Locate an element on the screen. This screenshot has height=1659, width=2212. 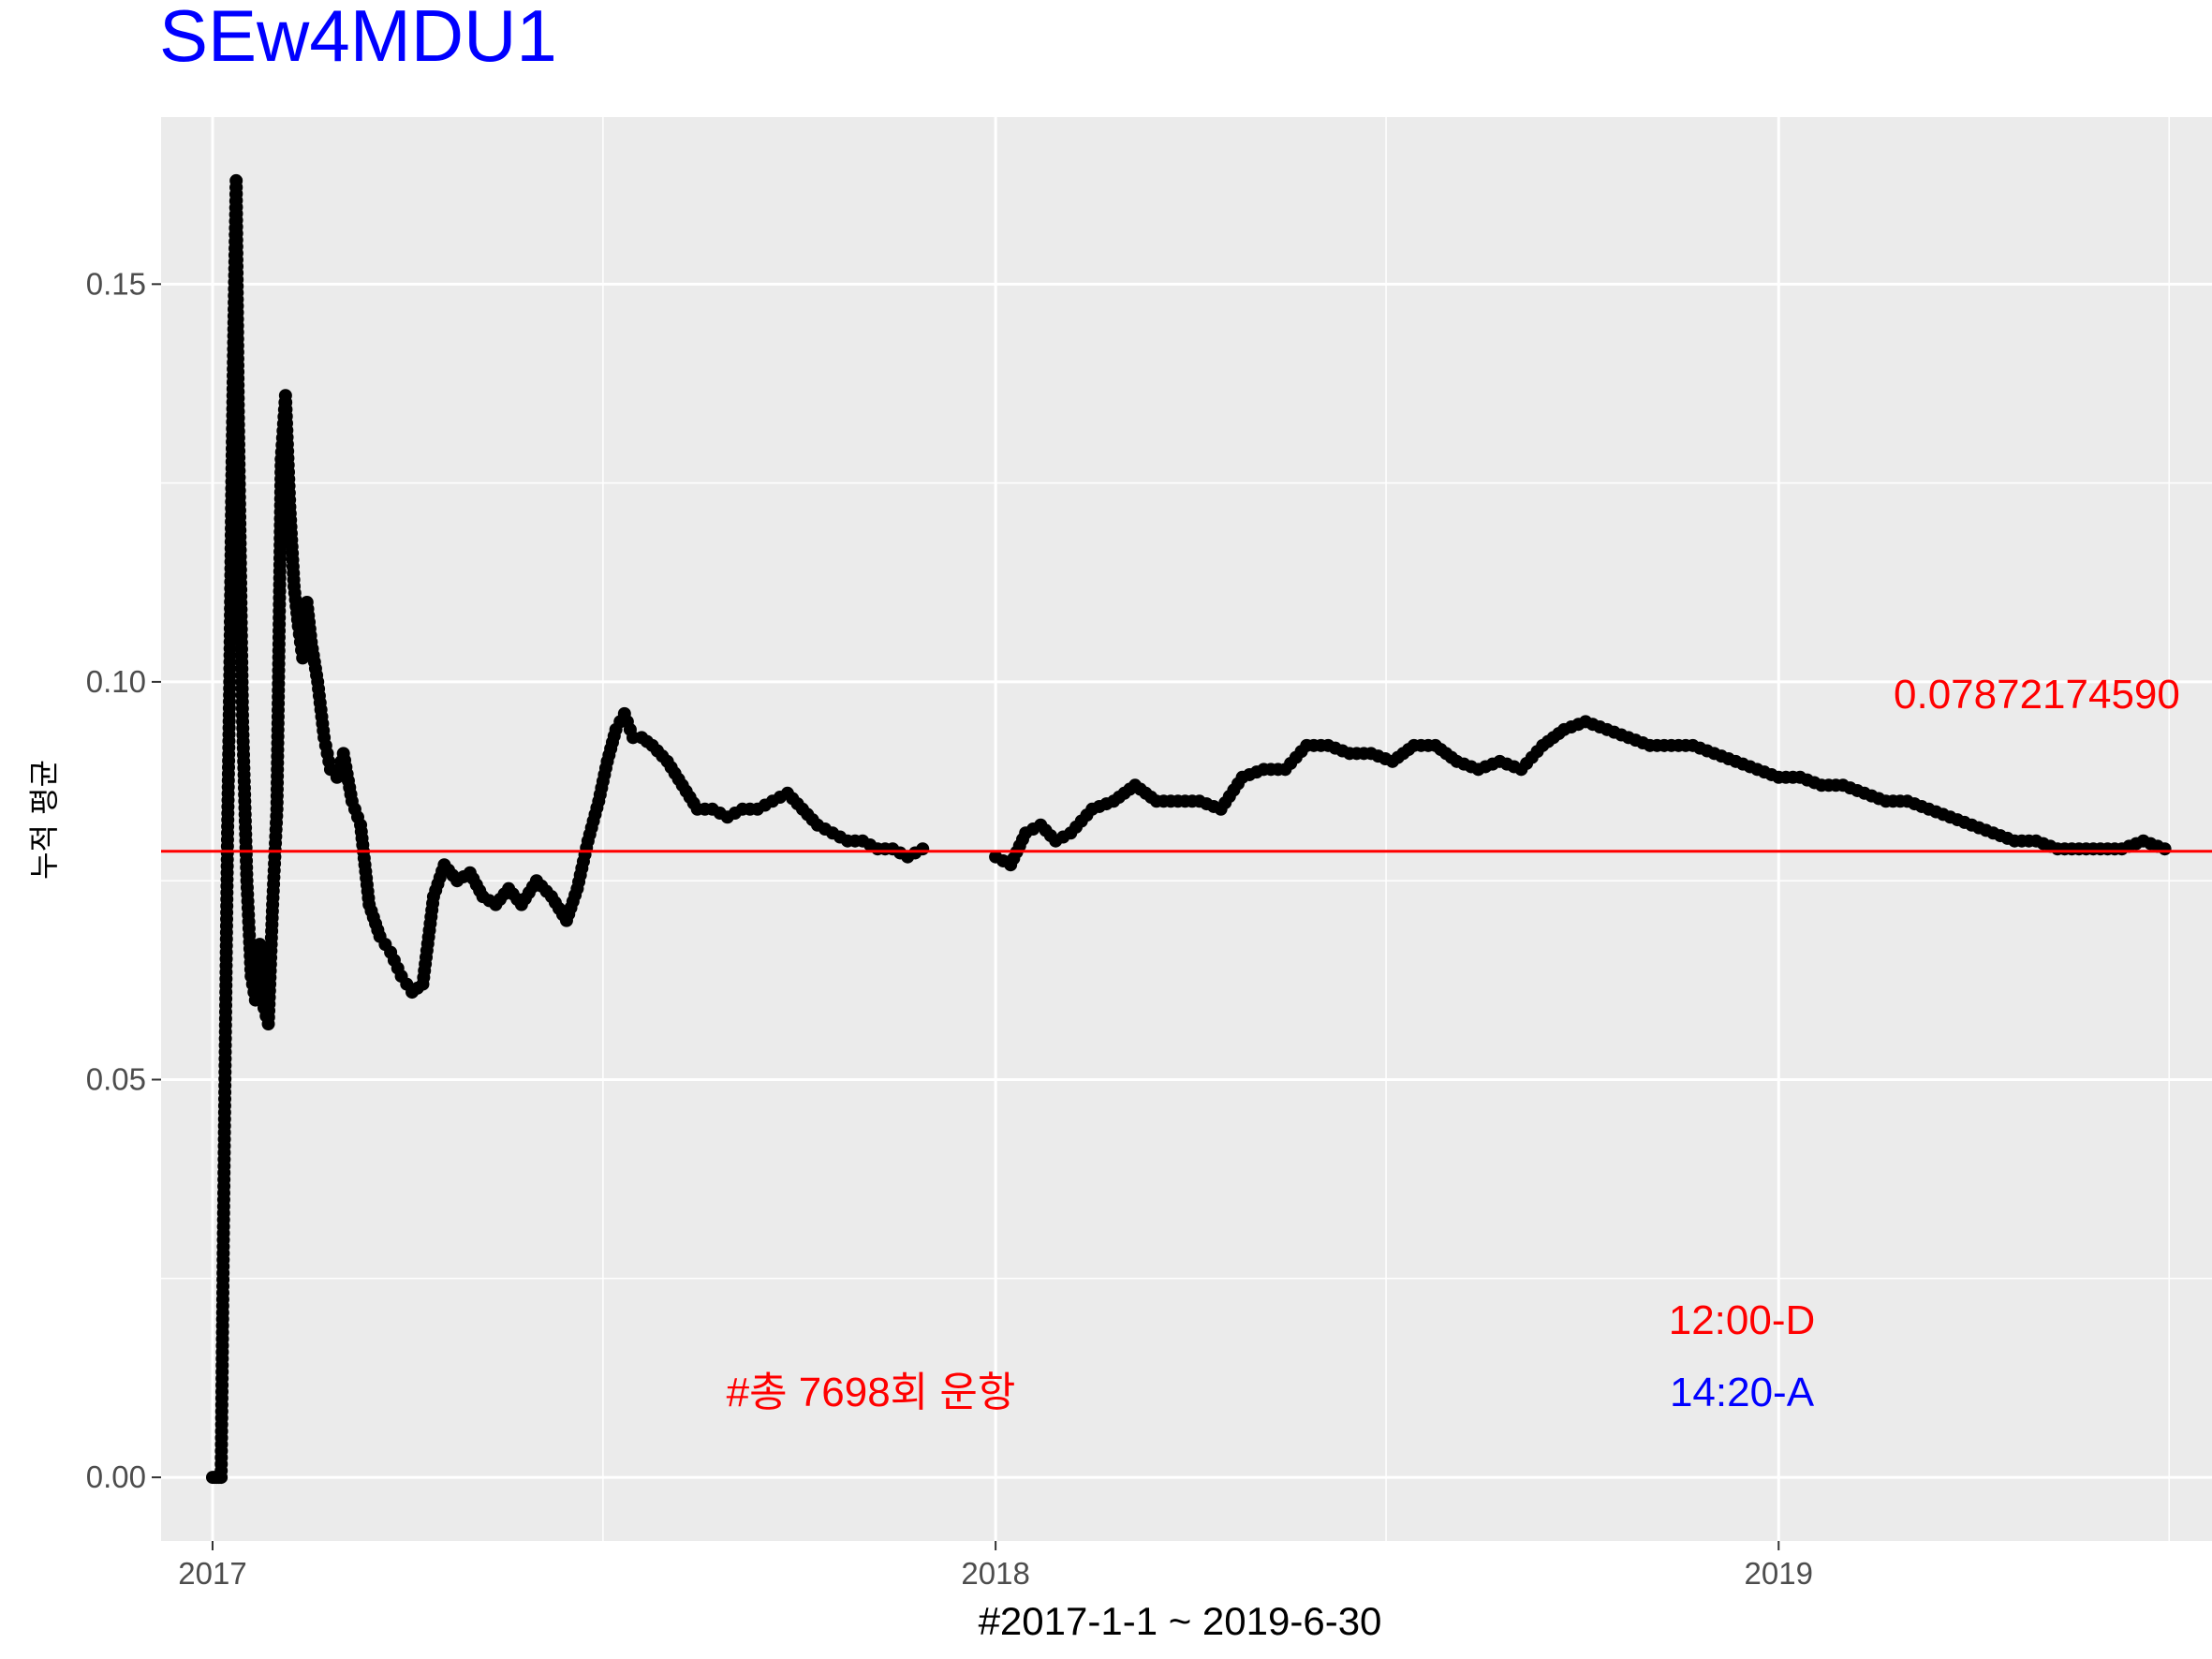
y-tick-label: 0.00 is located at coordinates (116, 1476).